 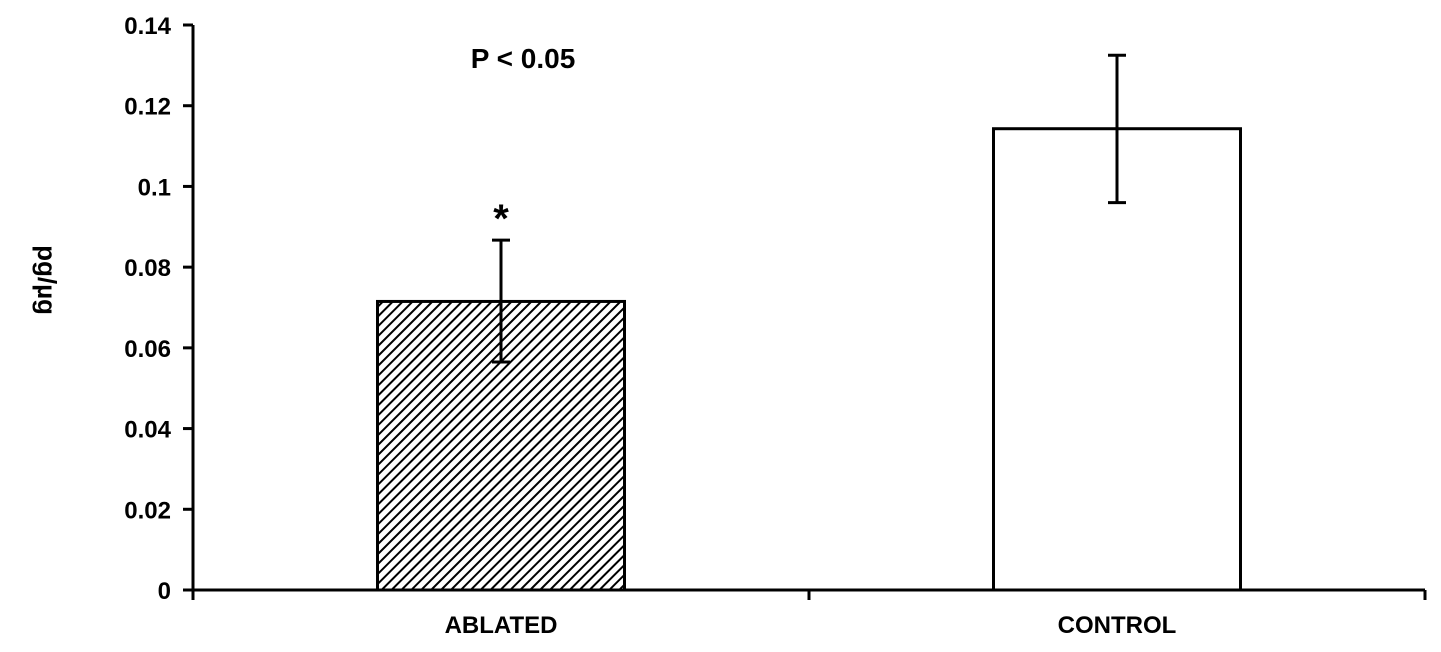 I want to click on y-tick-label: 0.14, so click(x=147, y=26).